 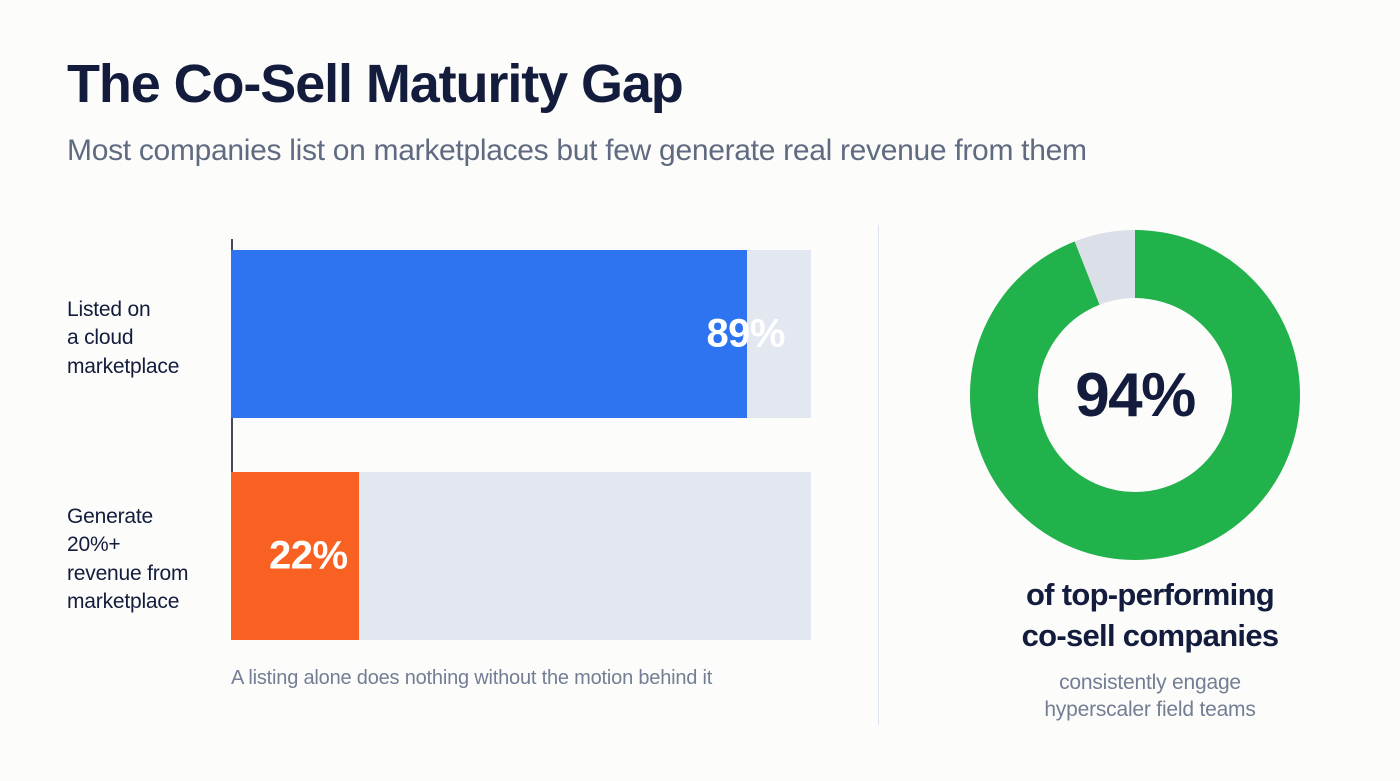 What do you see at coordinates (110, 516) in the screenshot?
I see `bar-category-label-line: Generate` at bounding box center [110, 516].